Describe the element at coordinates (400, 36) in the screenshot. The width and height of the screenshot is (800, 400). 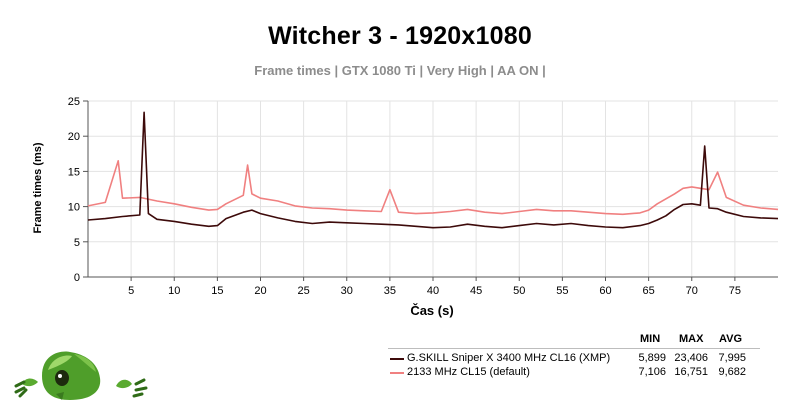
I see `chart-title: Witcher 3 - 1920x1080` at that location.